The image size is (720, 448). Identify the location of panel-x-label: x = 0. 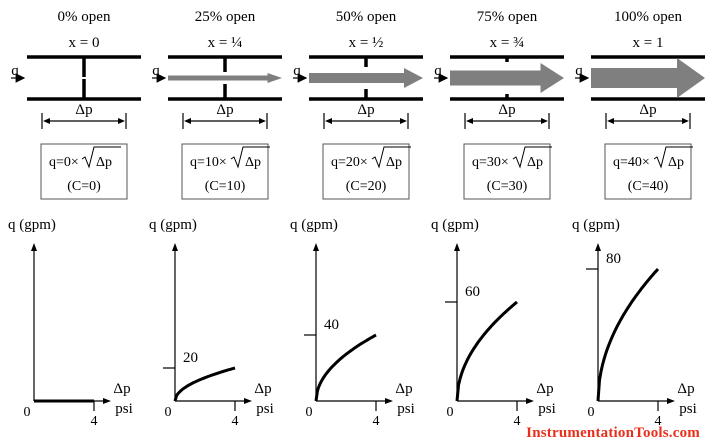
(84, 43).